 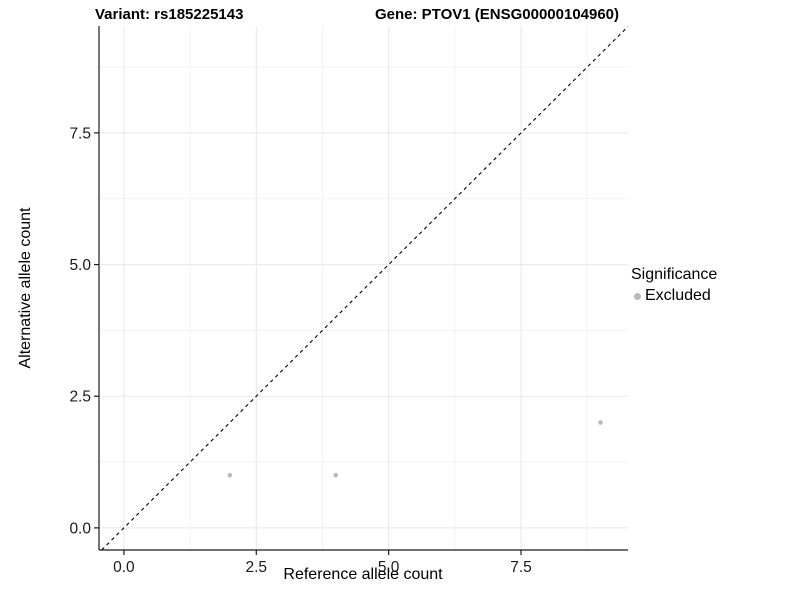 I want to click on legend: Significance Excluded, so click(x=674, y=285).